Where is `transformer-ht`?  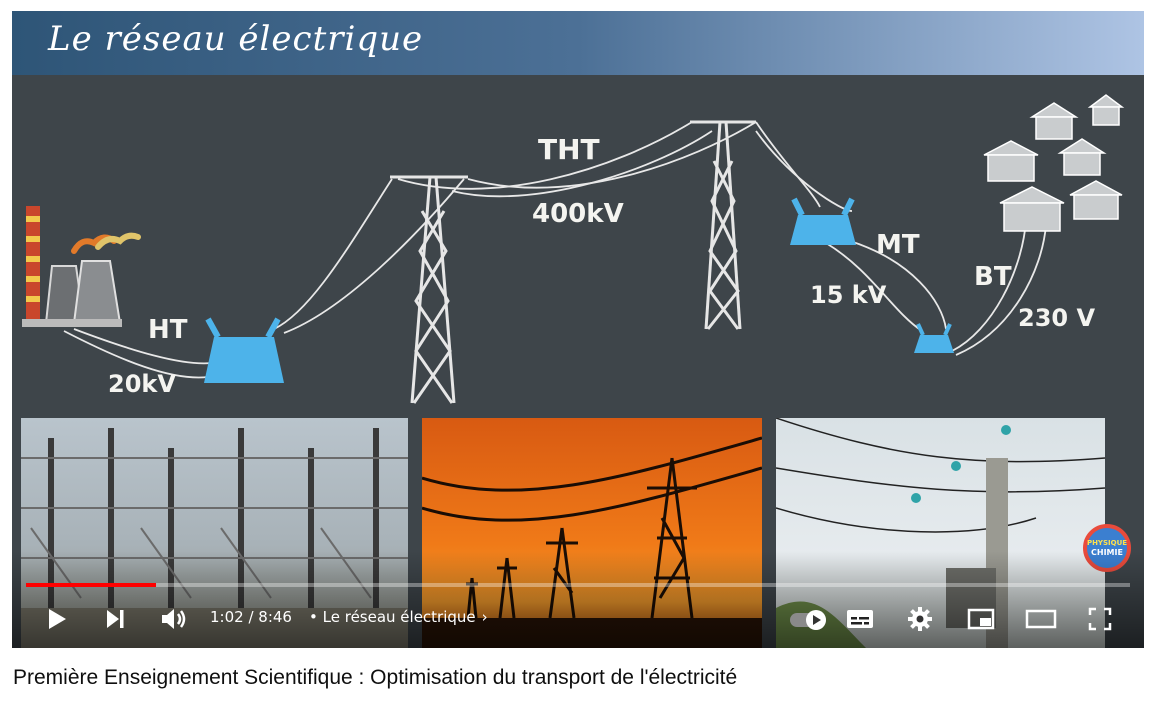 transformer-ht is located at coordinates (244, 350).